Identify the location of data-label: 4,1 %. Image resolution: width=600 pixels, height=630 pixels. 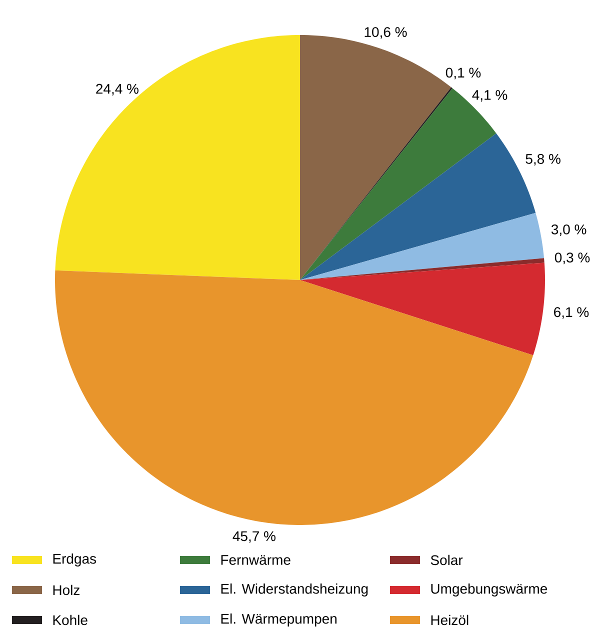
(490, 96).